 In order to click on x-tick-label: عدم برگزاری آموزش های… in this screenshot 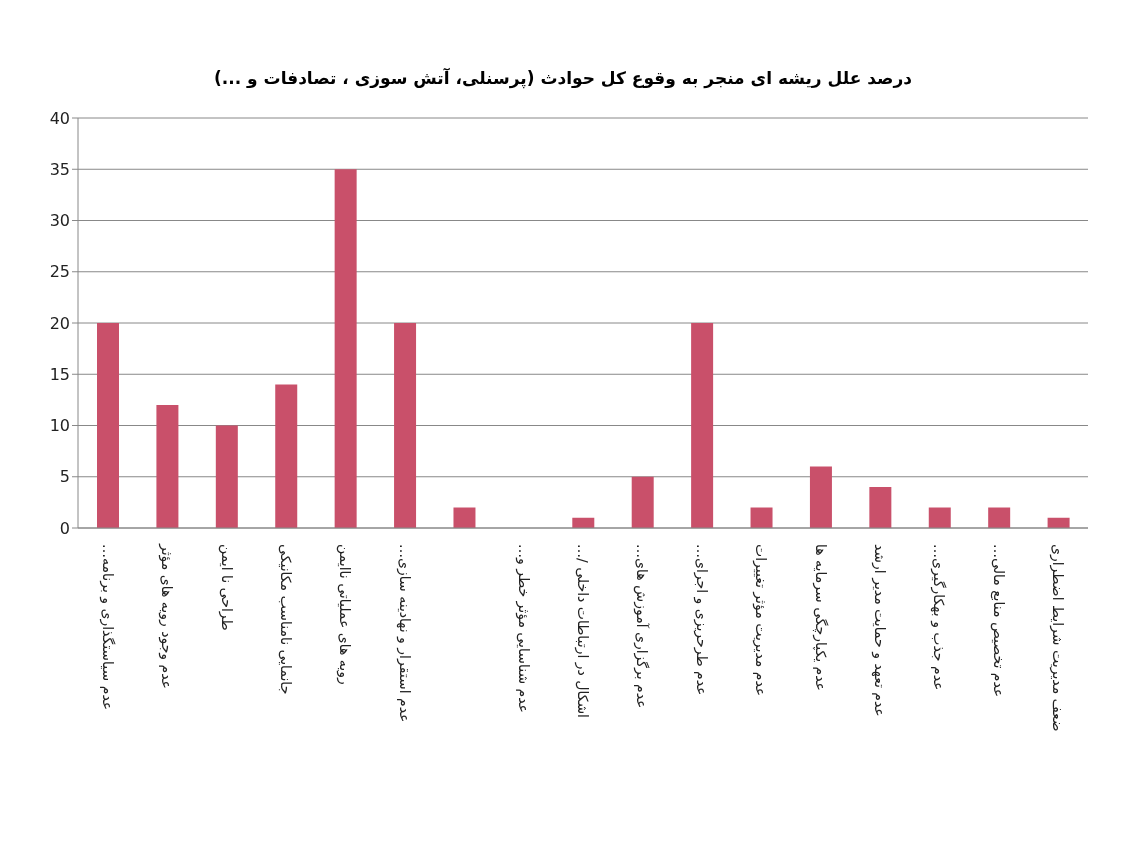, I will do `click(642, 626)`.